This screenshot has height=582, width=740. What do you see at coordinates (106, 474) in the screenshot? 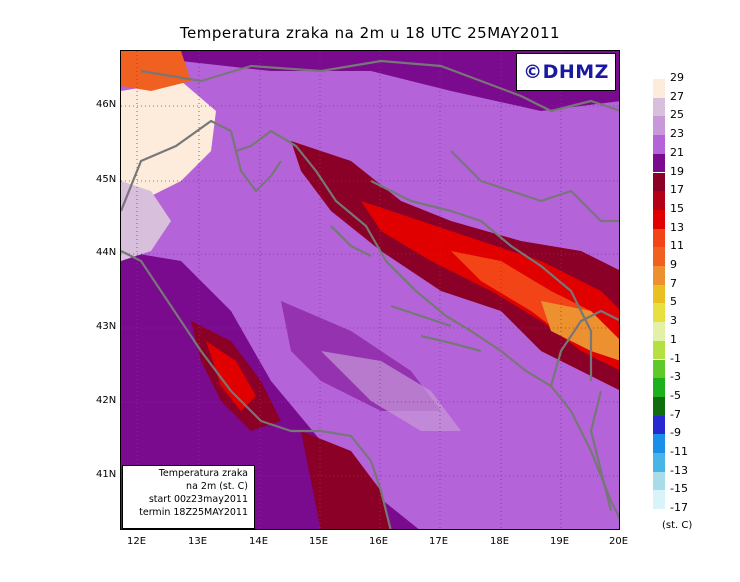
I see `lat-label: 41N` at bounding box center [106, 474].